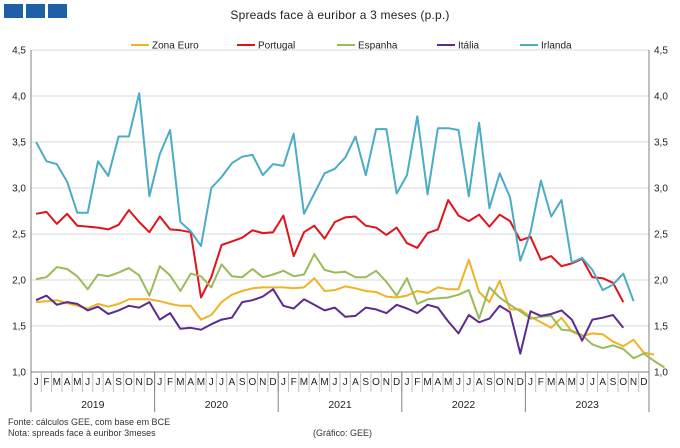  Describe the element at coordinates (175, 46) in the screenshot. I see `legend-label: Zona Euro` at that location.